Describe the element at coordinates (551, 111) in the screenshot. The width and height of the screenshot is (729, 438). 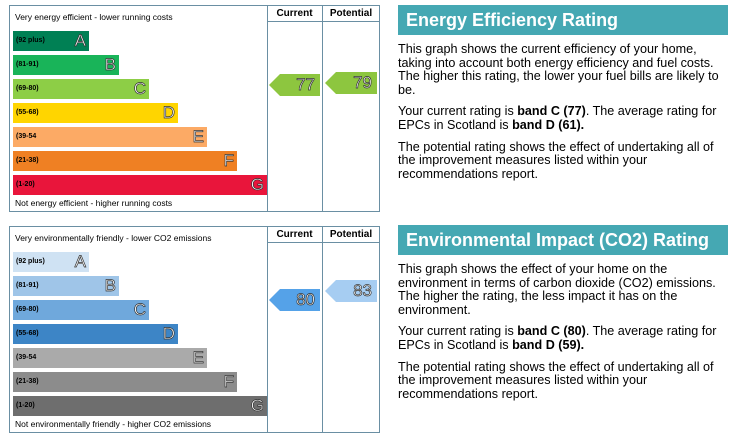
I see `current-band: band C (77)` at that location.